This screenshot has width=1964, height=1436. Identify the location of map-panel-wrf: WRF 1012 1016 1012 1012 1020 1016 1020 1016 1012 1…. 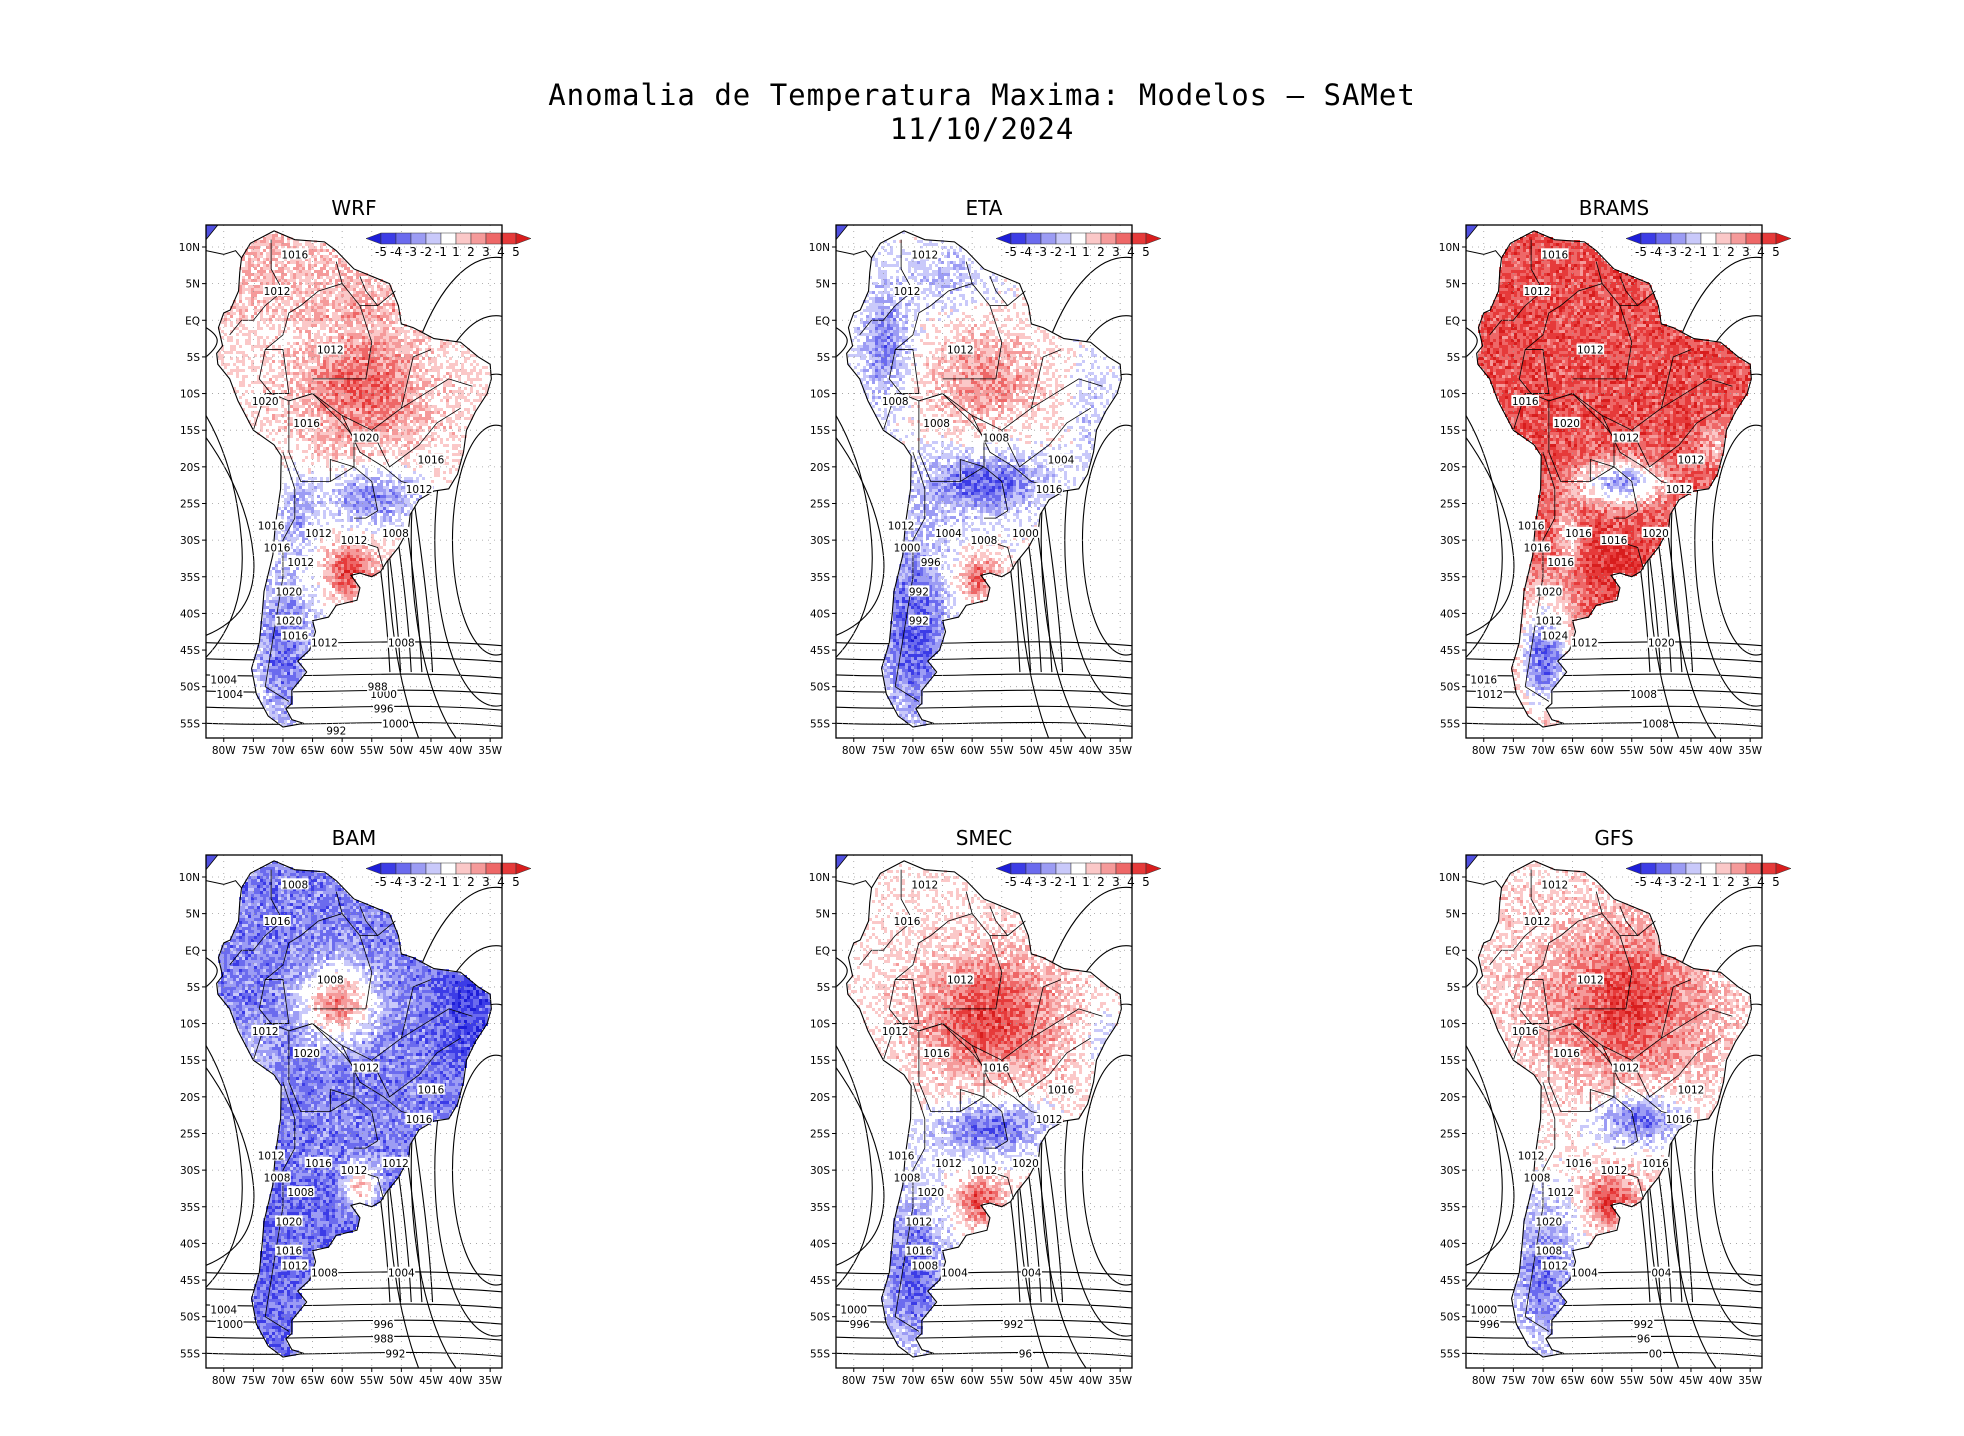
(340, 476).